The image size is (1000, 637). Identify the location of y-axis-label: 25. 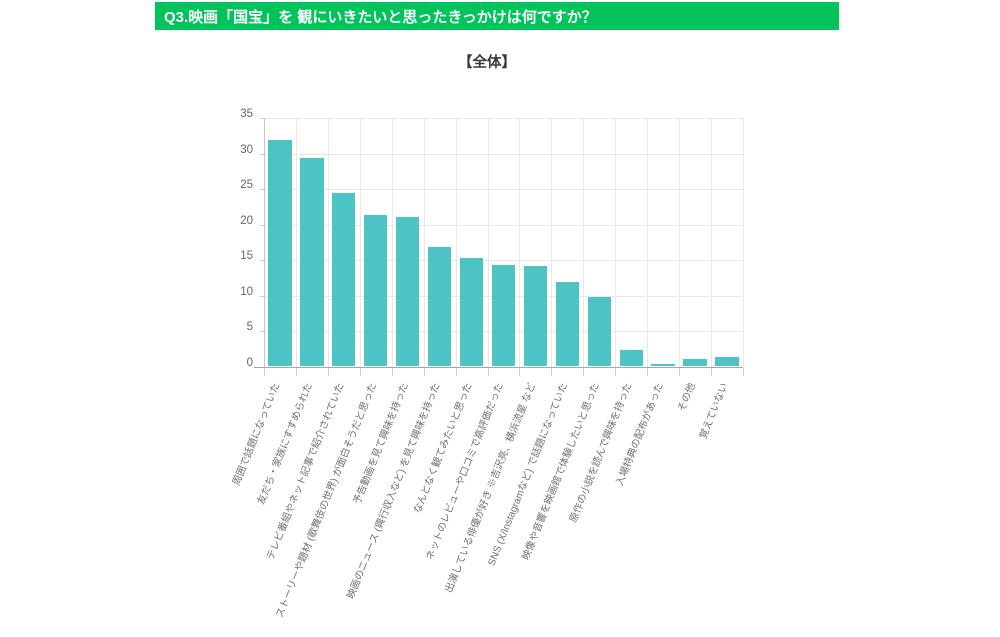
(246, 185).